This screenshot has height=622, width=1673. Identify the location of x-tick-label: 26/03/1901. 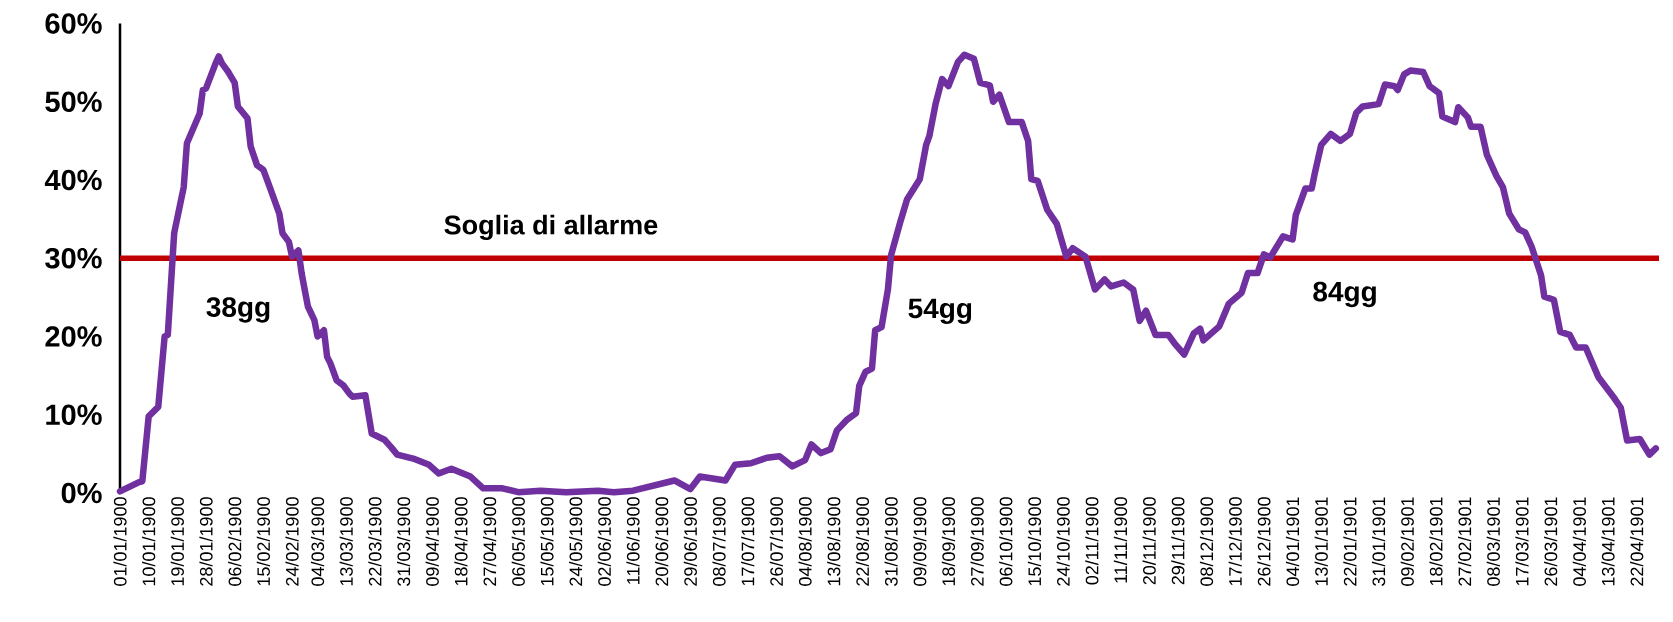
(1551, 541).